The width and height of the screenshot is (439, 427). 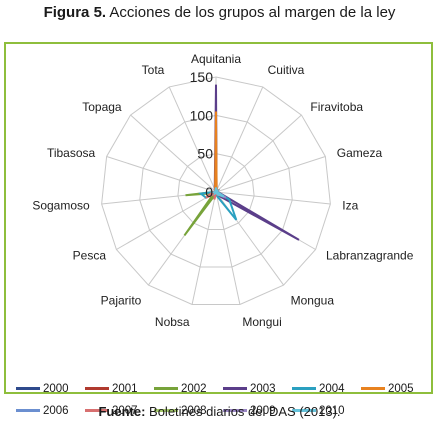 I want to click on figure-source-text: Boletines diarios del DAS (2013)., so click(x=243, y=411).